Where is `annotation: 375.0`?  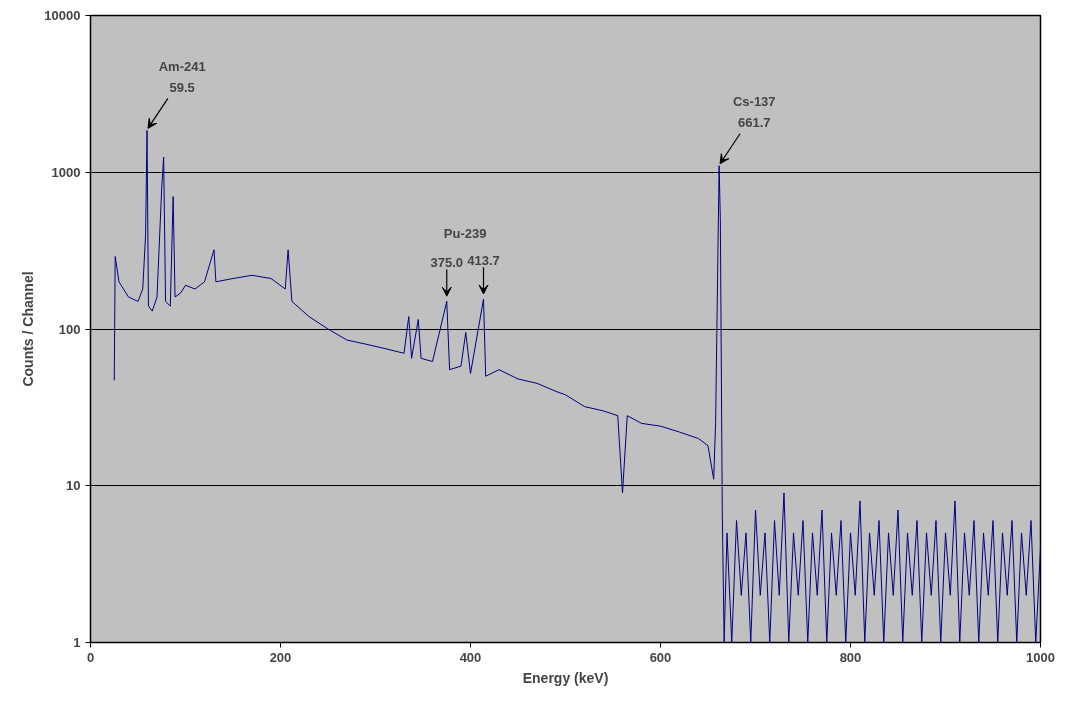 annotation: 375.0 is located at coordinates (447, 263).